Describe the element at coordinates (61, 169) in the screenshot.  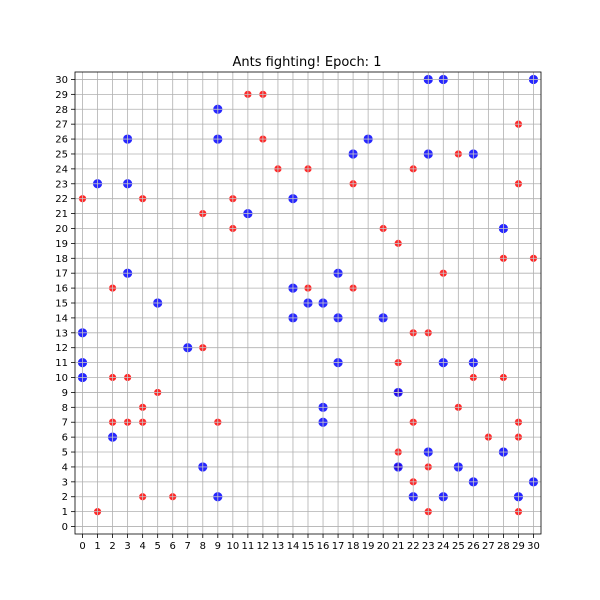
I see `y-tick-label: 24` at that location.